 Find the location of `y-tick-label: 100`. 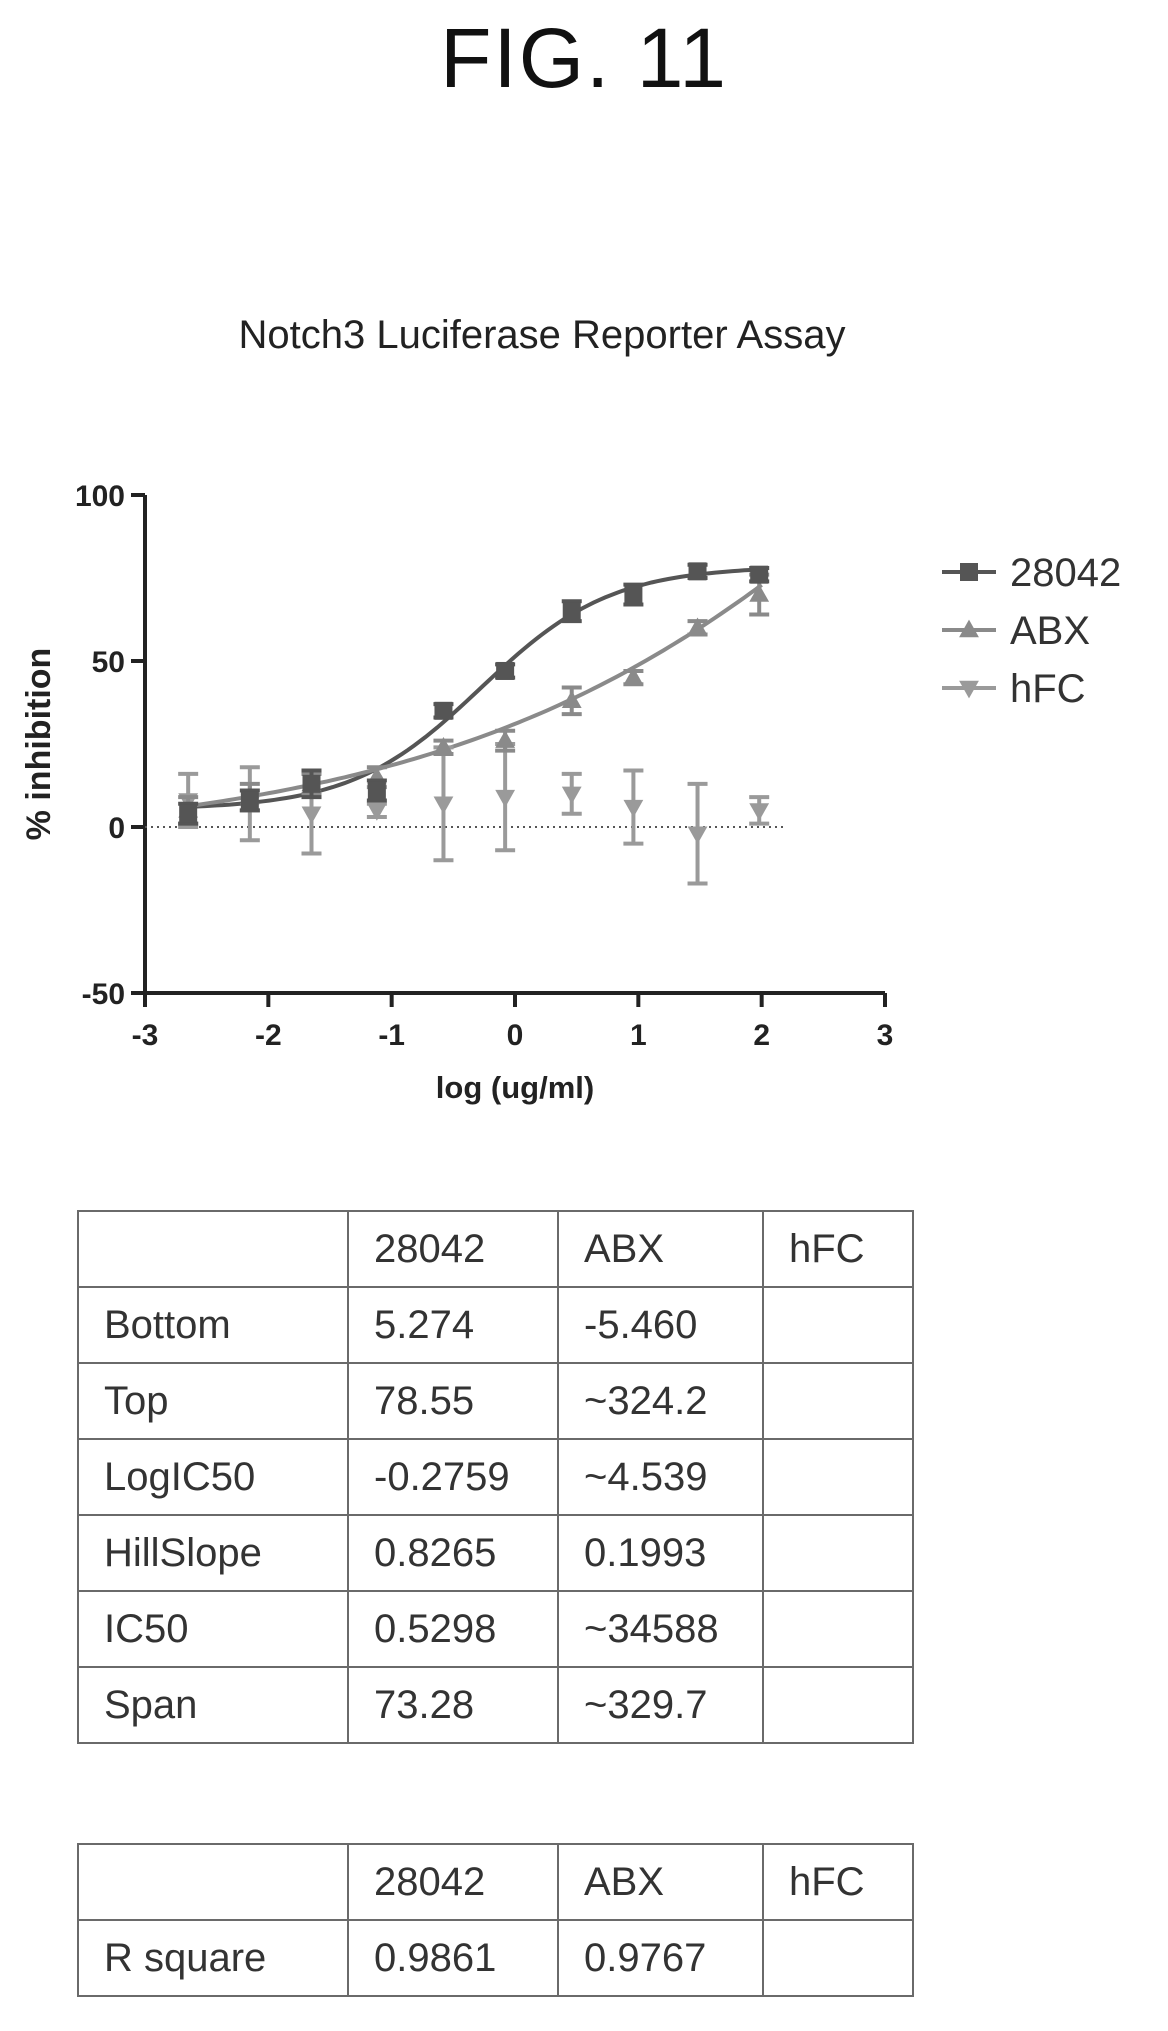

y-tick-label: 100 is located at coordinates (100, 496).